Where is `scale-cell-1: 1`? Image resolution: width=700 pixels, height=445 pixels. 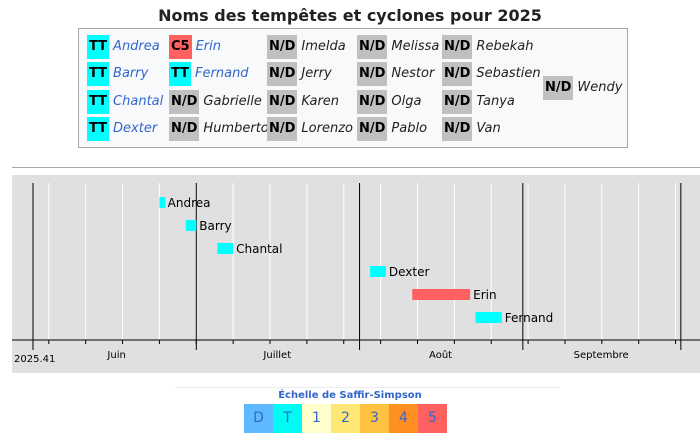 scale-cell-1: 1 is located at coordinates (316, 418).